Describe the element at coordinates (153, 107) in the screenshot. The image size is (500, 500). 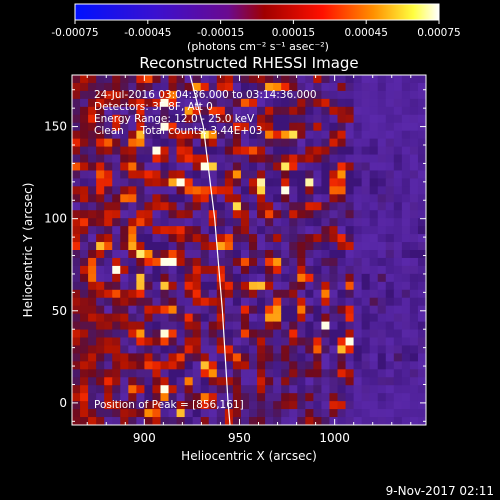
I see `annotation-detectors: Detectors: 3F 8F, Att 0` at that location.